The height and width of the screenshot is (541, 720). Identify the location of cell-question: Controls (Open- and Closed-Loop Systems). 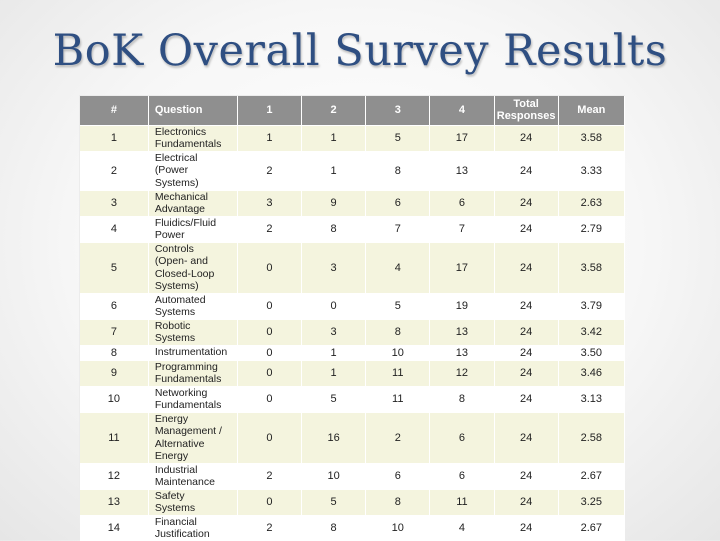
(193, 267).